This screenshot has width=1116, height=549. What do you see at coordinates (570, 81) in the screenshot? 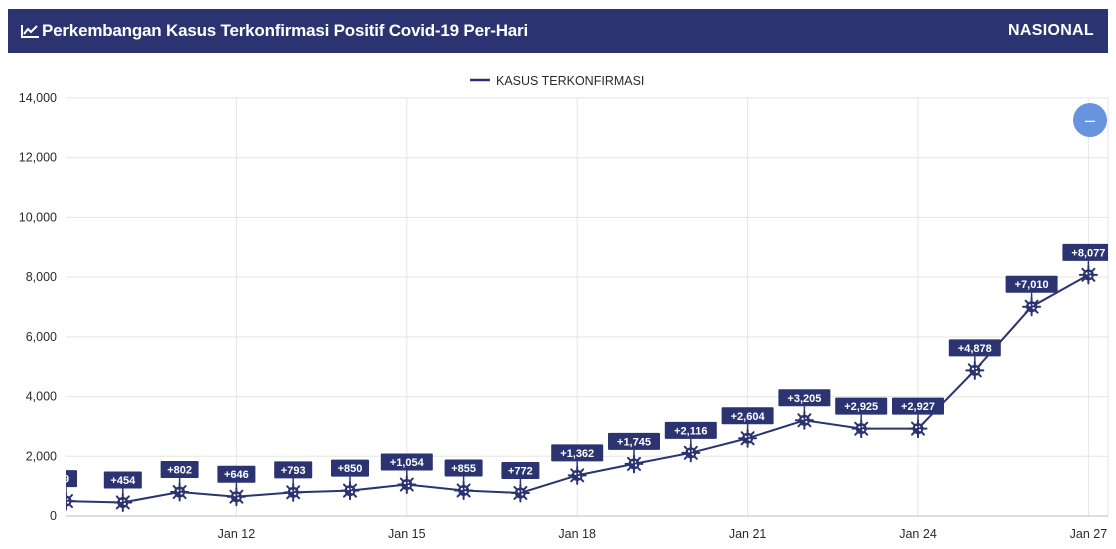
I see `legend-label: KASUS TERKONFIRMASI` at bounding box center [570, 81].